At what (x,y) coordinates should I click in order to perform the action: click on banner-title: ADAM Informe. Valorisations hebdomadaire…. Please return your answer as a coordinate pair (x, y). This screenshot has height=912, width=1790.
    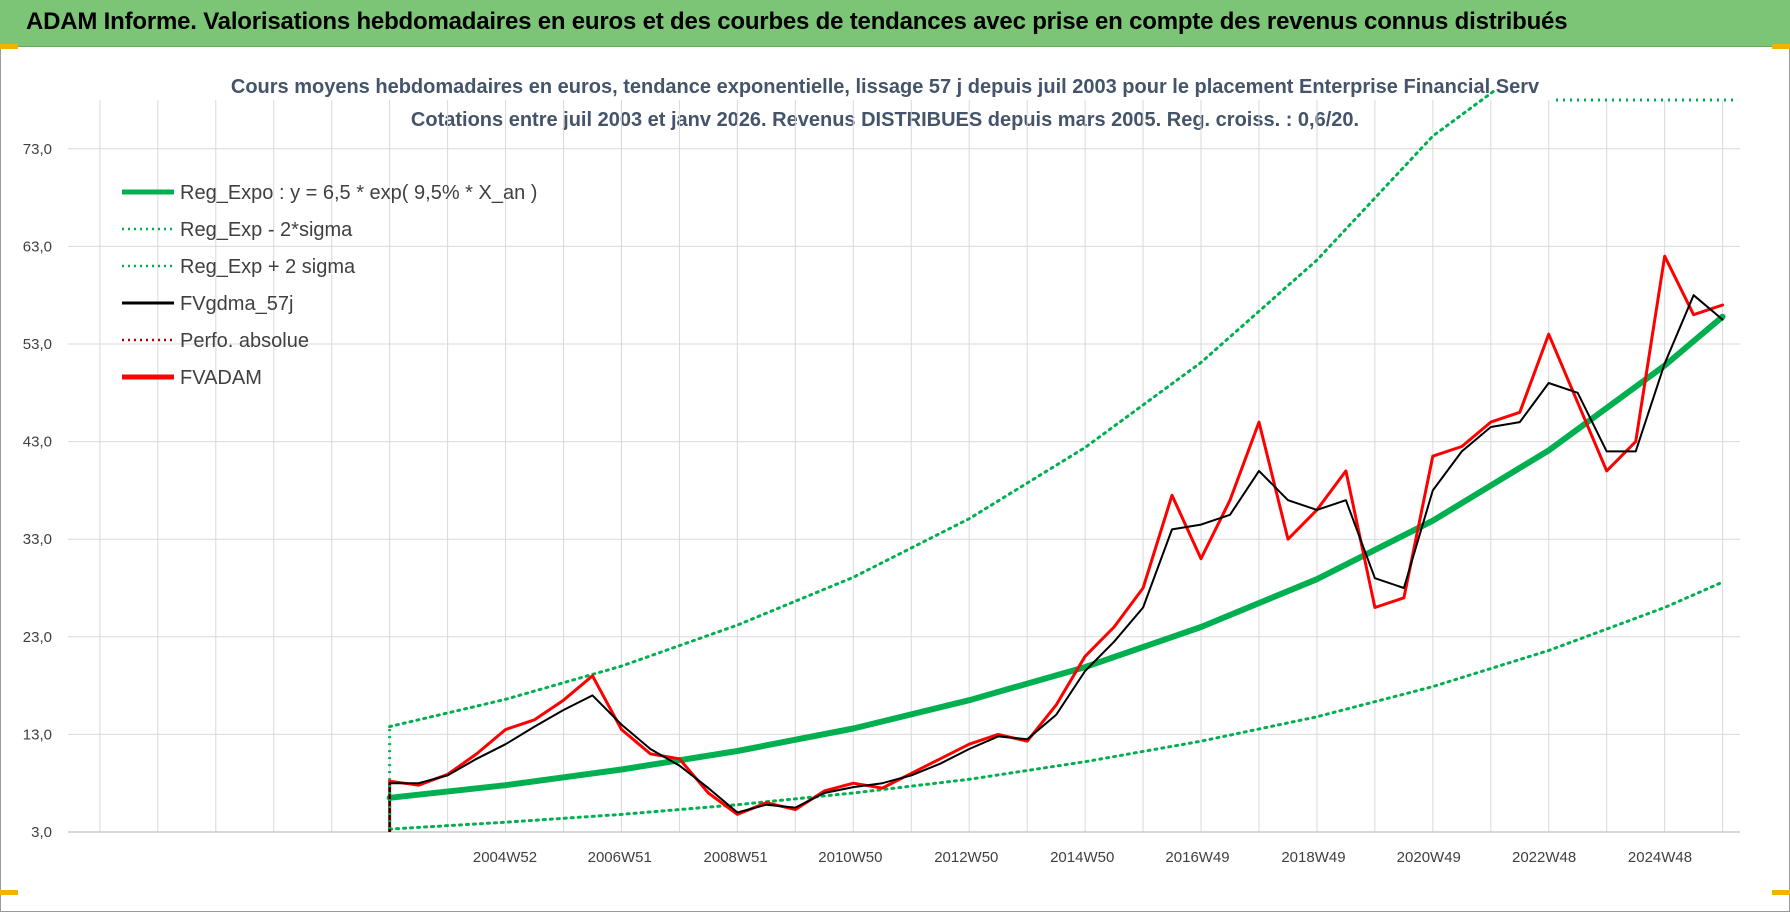
    Looking at the image, I should click on (797, 21).